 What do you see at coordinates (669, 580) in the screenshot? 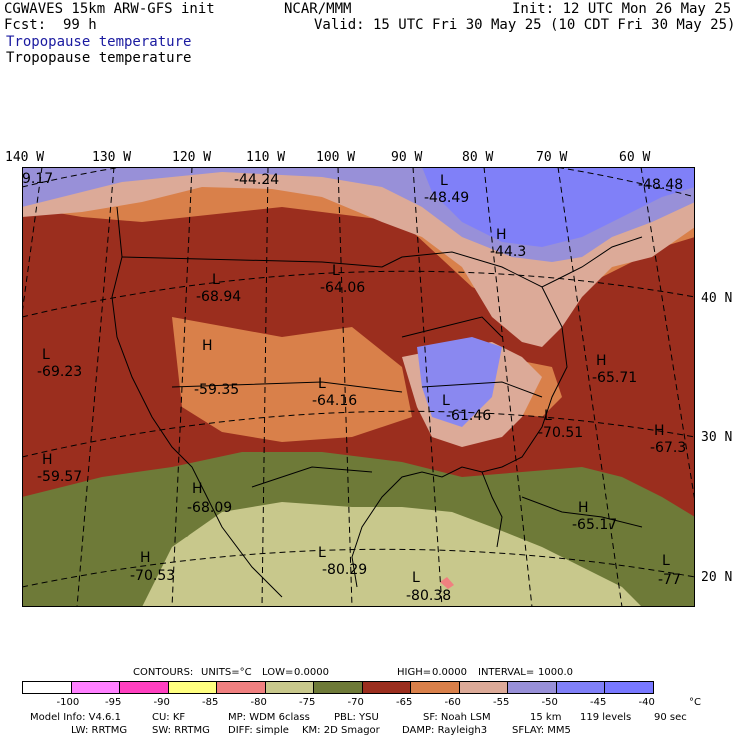
I see `map-label: -77` at bounding box center [669, 580].